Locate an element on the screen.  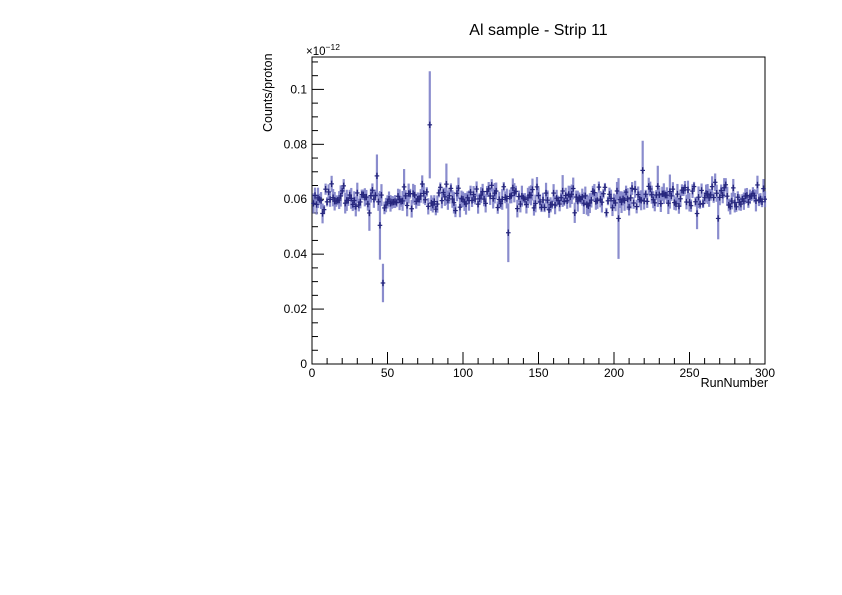
x-tick-label: 200 is located at coordinates (614, 373).